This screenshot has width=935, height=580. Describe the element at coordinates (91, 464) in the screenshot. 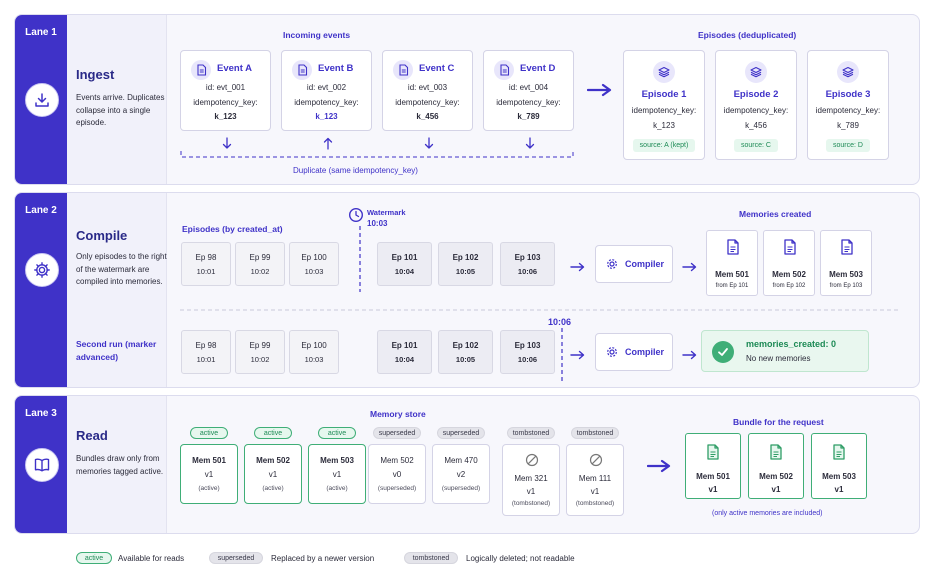

I see `lane-sidebar: Lane 3` at that location.